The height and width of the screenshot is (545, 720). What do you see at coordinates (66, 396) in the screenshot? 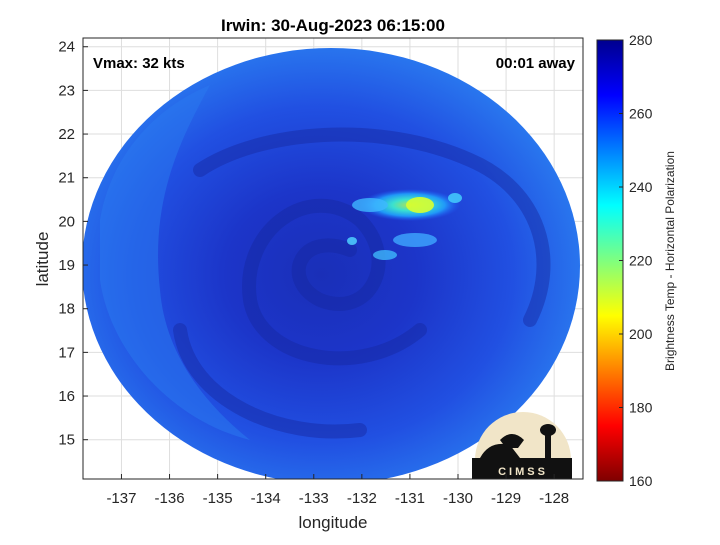
I see `y-tick-label: 16` at bounding box center [66, 396].